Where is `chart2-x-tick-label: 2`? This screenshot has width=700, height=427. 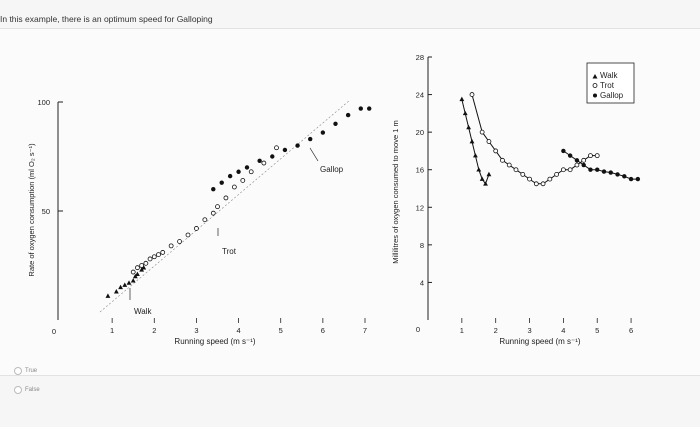 chart2-x-tick-label: 2 is located at coordinates (496, 330).